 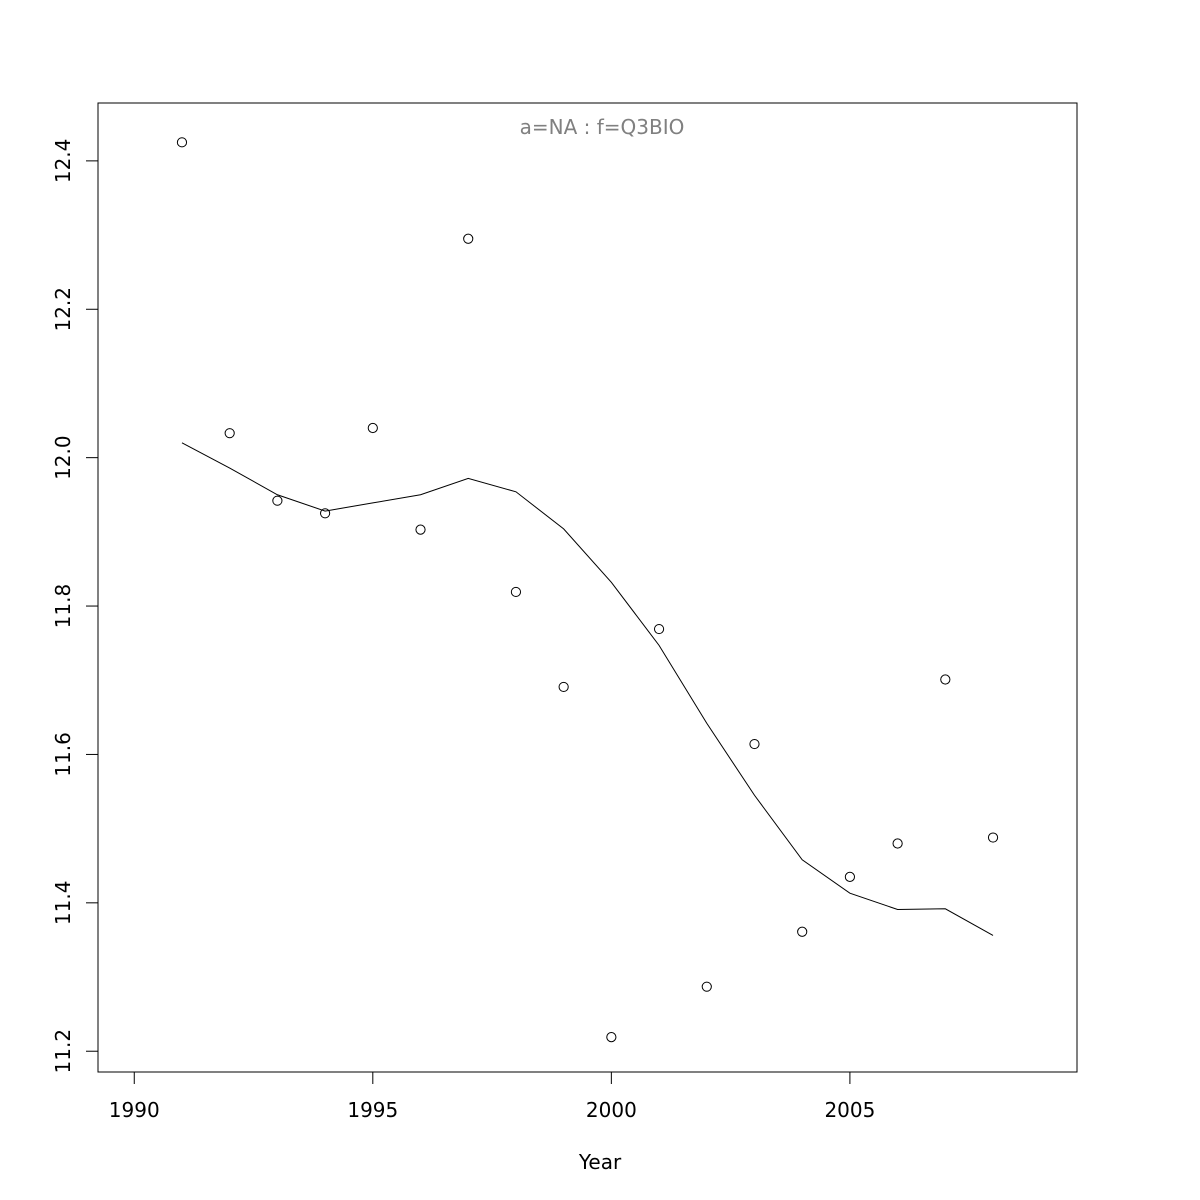 What do you see at coordinates (611, 1110) in the screenshot?
I see `x-tick-label: 2000` at bounding box center [611, 1110].